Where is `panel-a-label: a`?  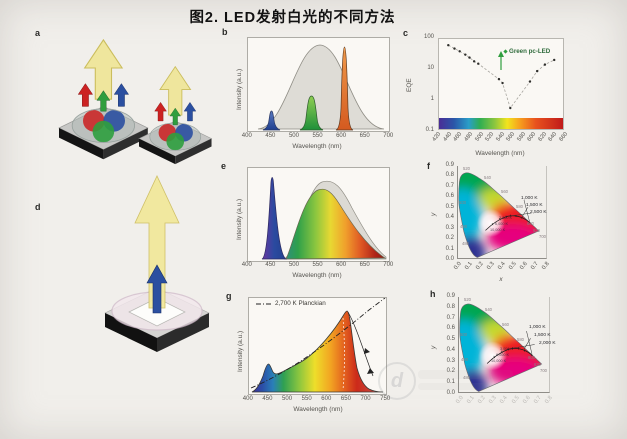 panel-a-label: a is located at coordinates (38, 33).